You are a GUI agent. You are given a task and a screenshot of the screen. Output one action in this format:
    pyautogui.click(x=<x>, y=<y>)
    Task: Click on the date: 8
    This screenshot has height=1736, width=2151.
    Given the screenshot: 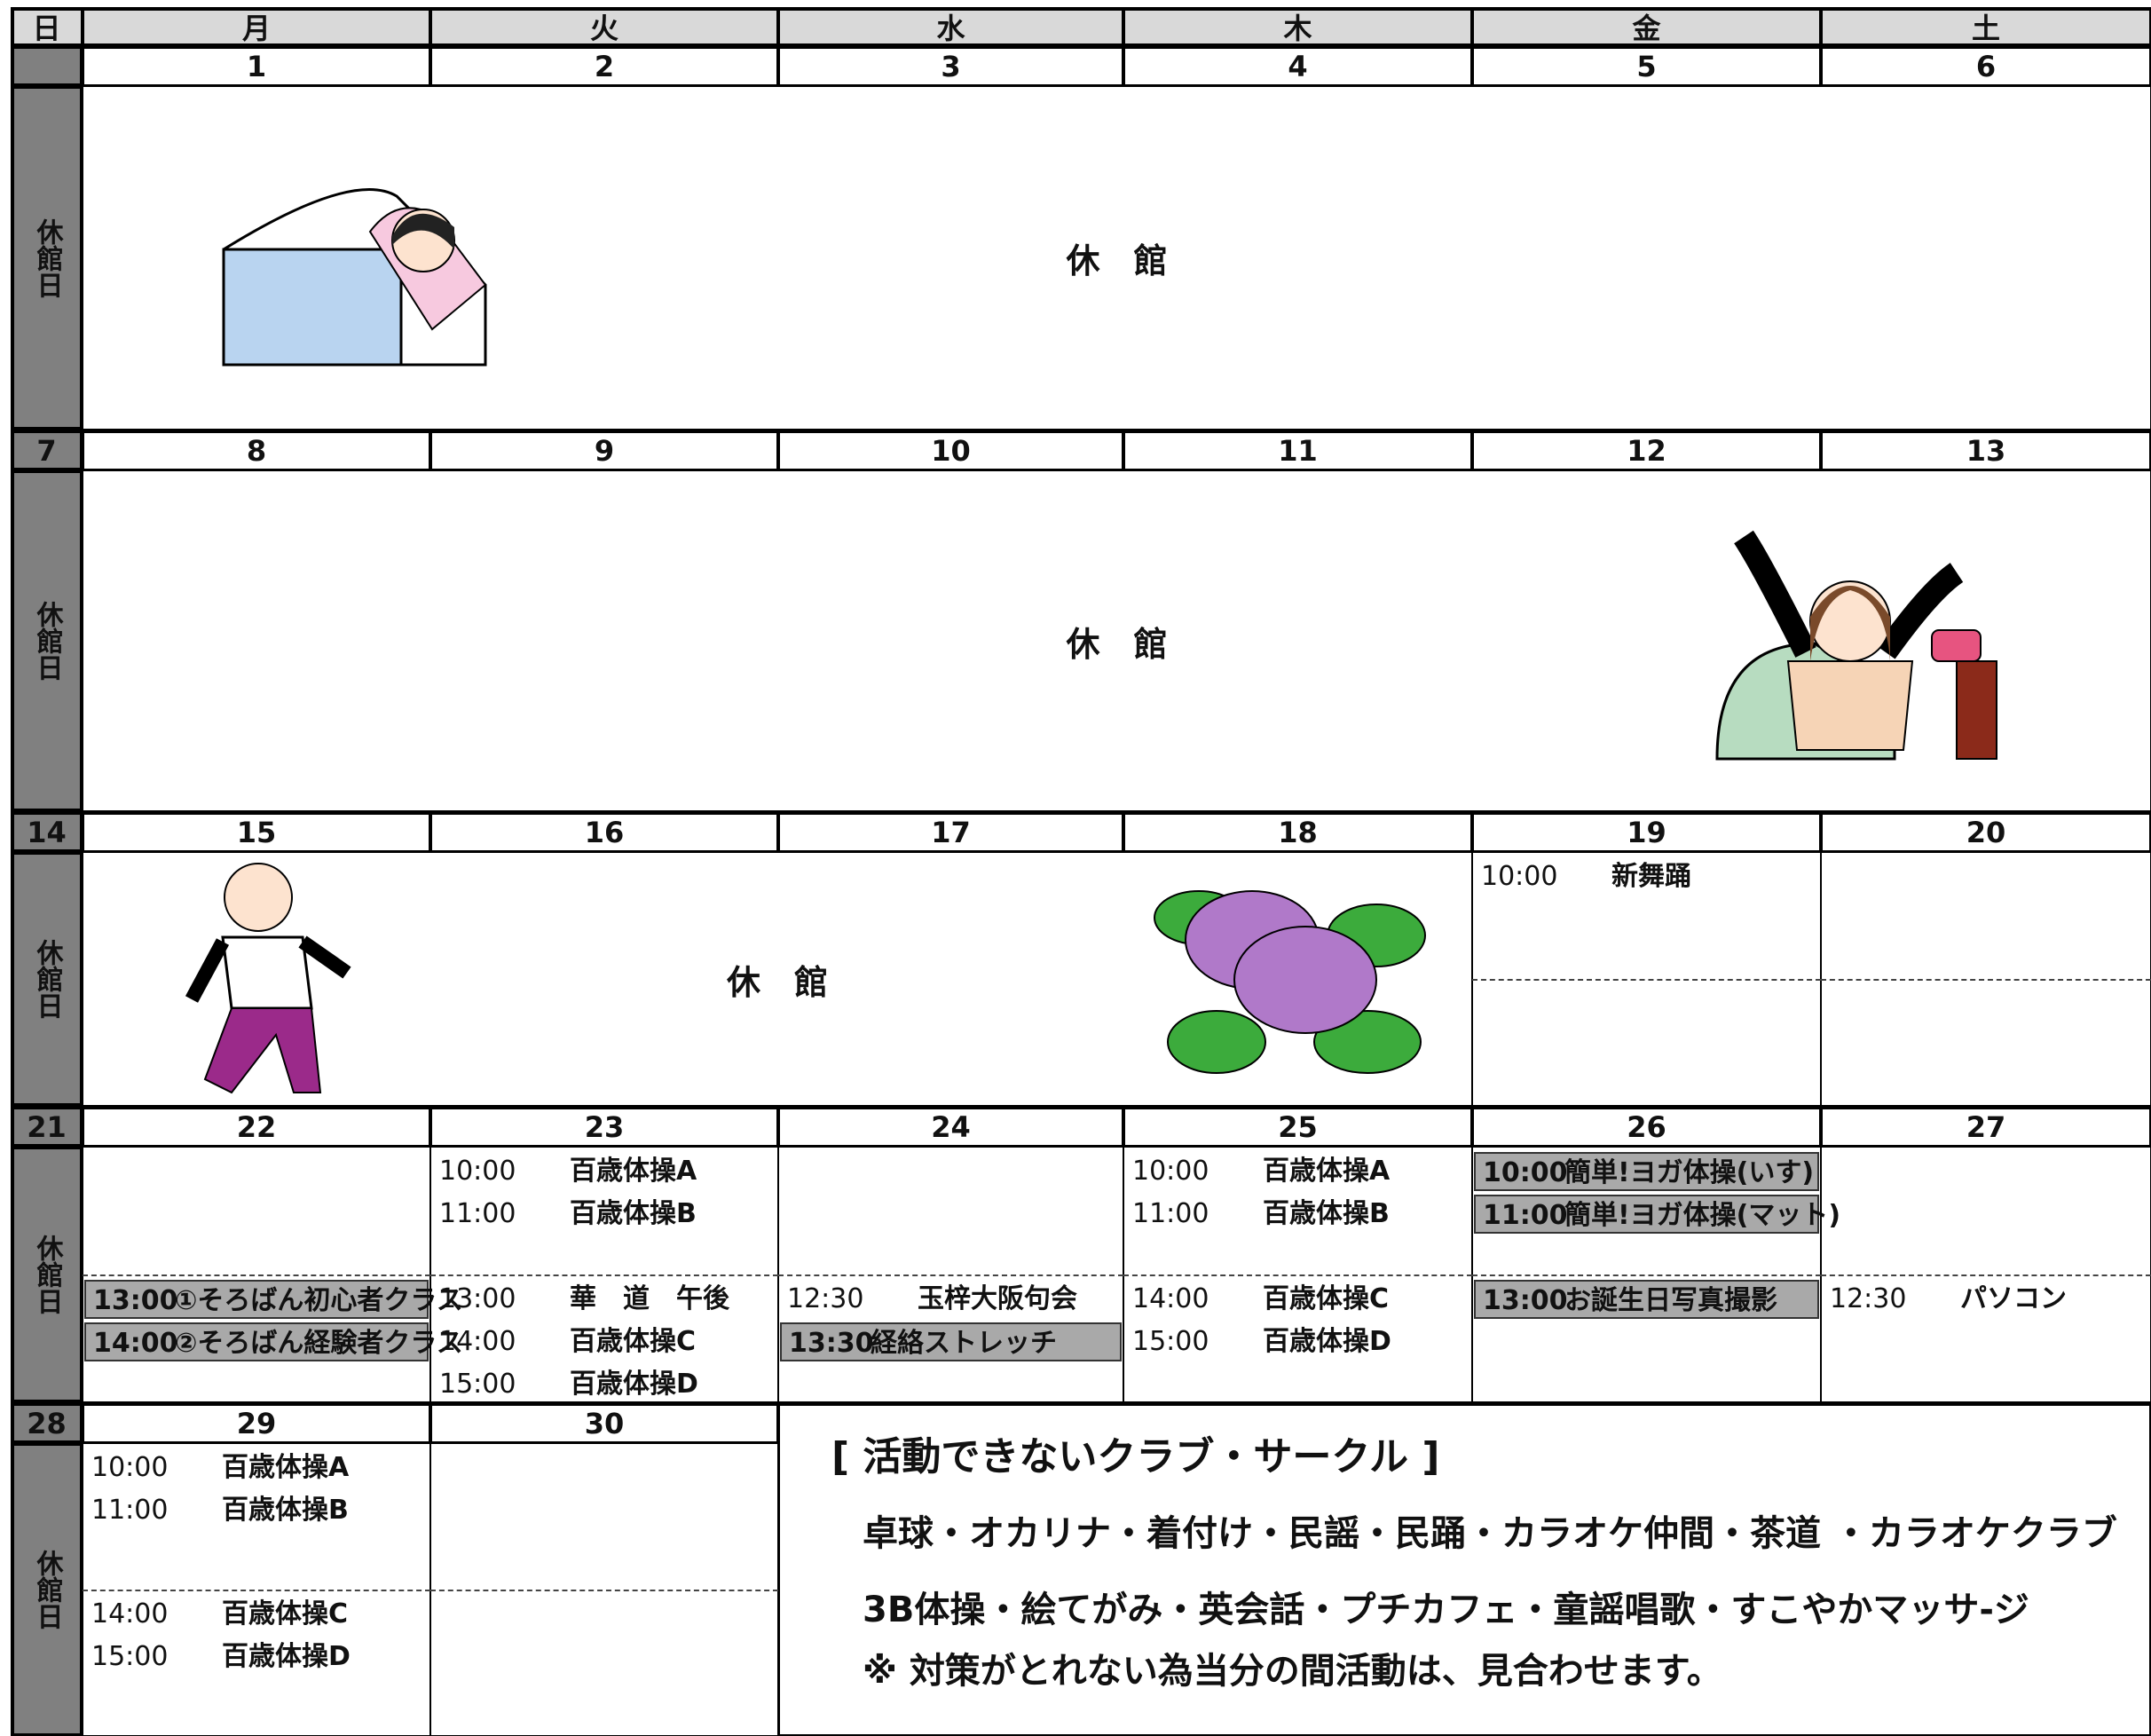 What is the action you would take?
    pyautogui.click(x=257, y=450)
    